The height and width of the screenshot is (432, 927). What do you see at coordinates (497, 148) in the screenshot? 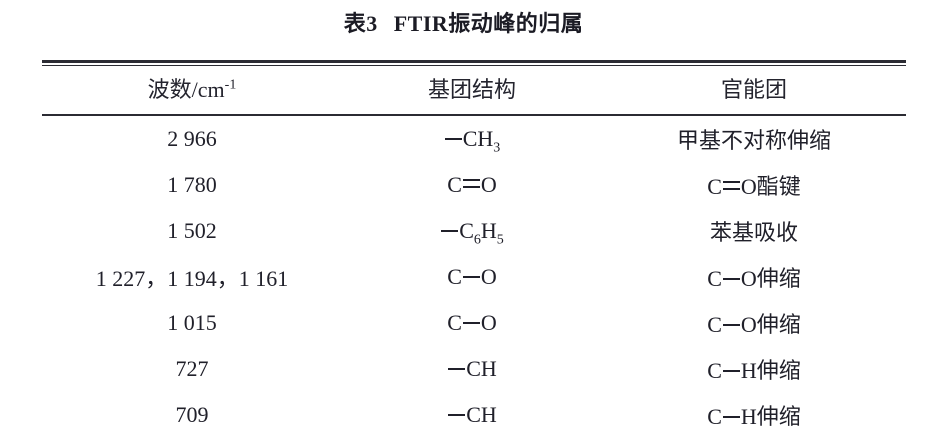
I see `formula-subscript: 3` at bounding box center [497, 148].